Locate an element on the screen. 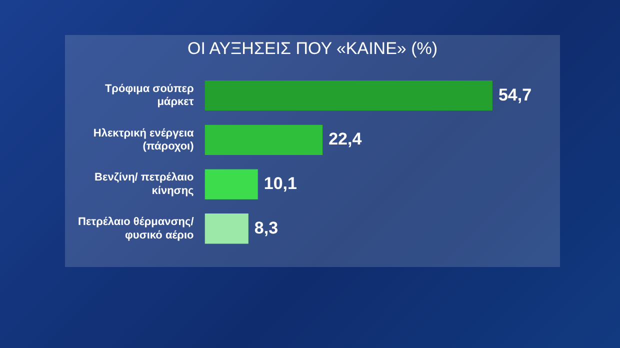 The width and height of the screenshot is (620, 348). data-label: 8,3 is located at coordinates (266, 228).